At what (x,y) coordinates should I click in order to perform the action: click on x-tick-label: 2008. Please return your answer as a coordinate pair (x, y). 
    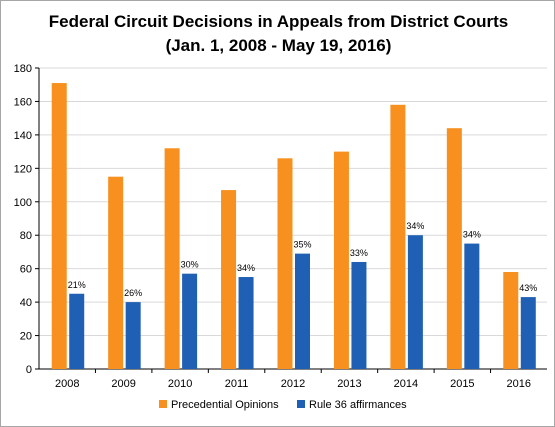
    Looking at the image, I should click on (67, 384).